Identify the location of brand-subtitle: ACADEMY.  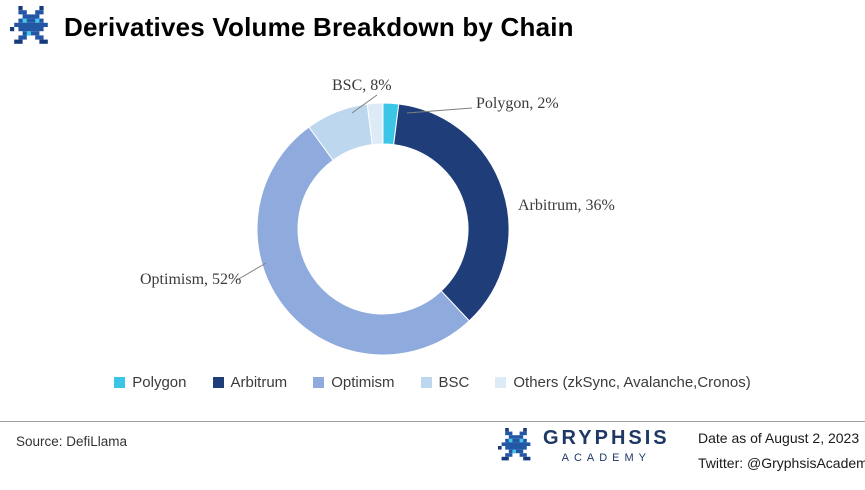
(606, 458).